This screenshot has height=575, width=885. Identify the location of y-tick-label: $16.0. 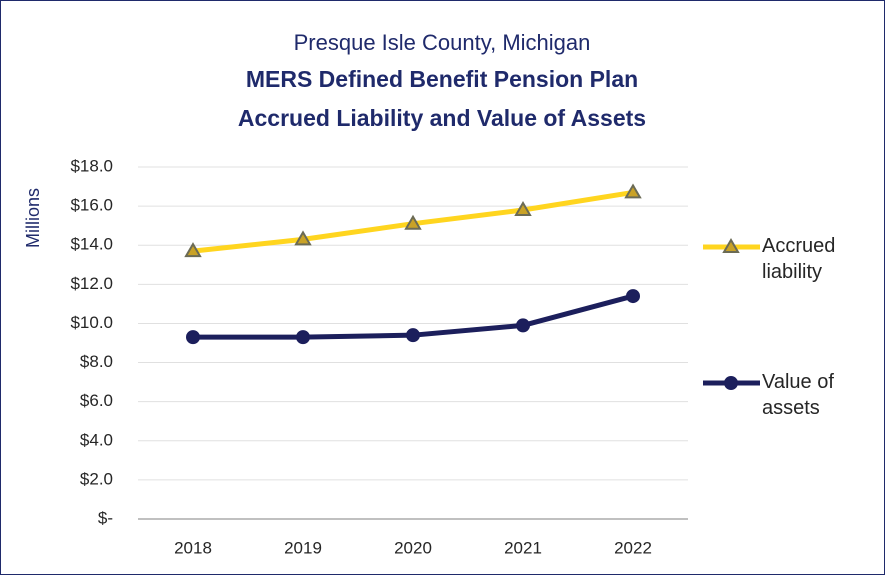
(91, 205).